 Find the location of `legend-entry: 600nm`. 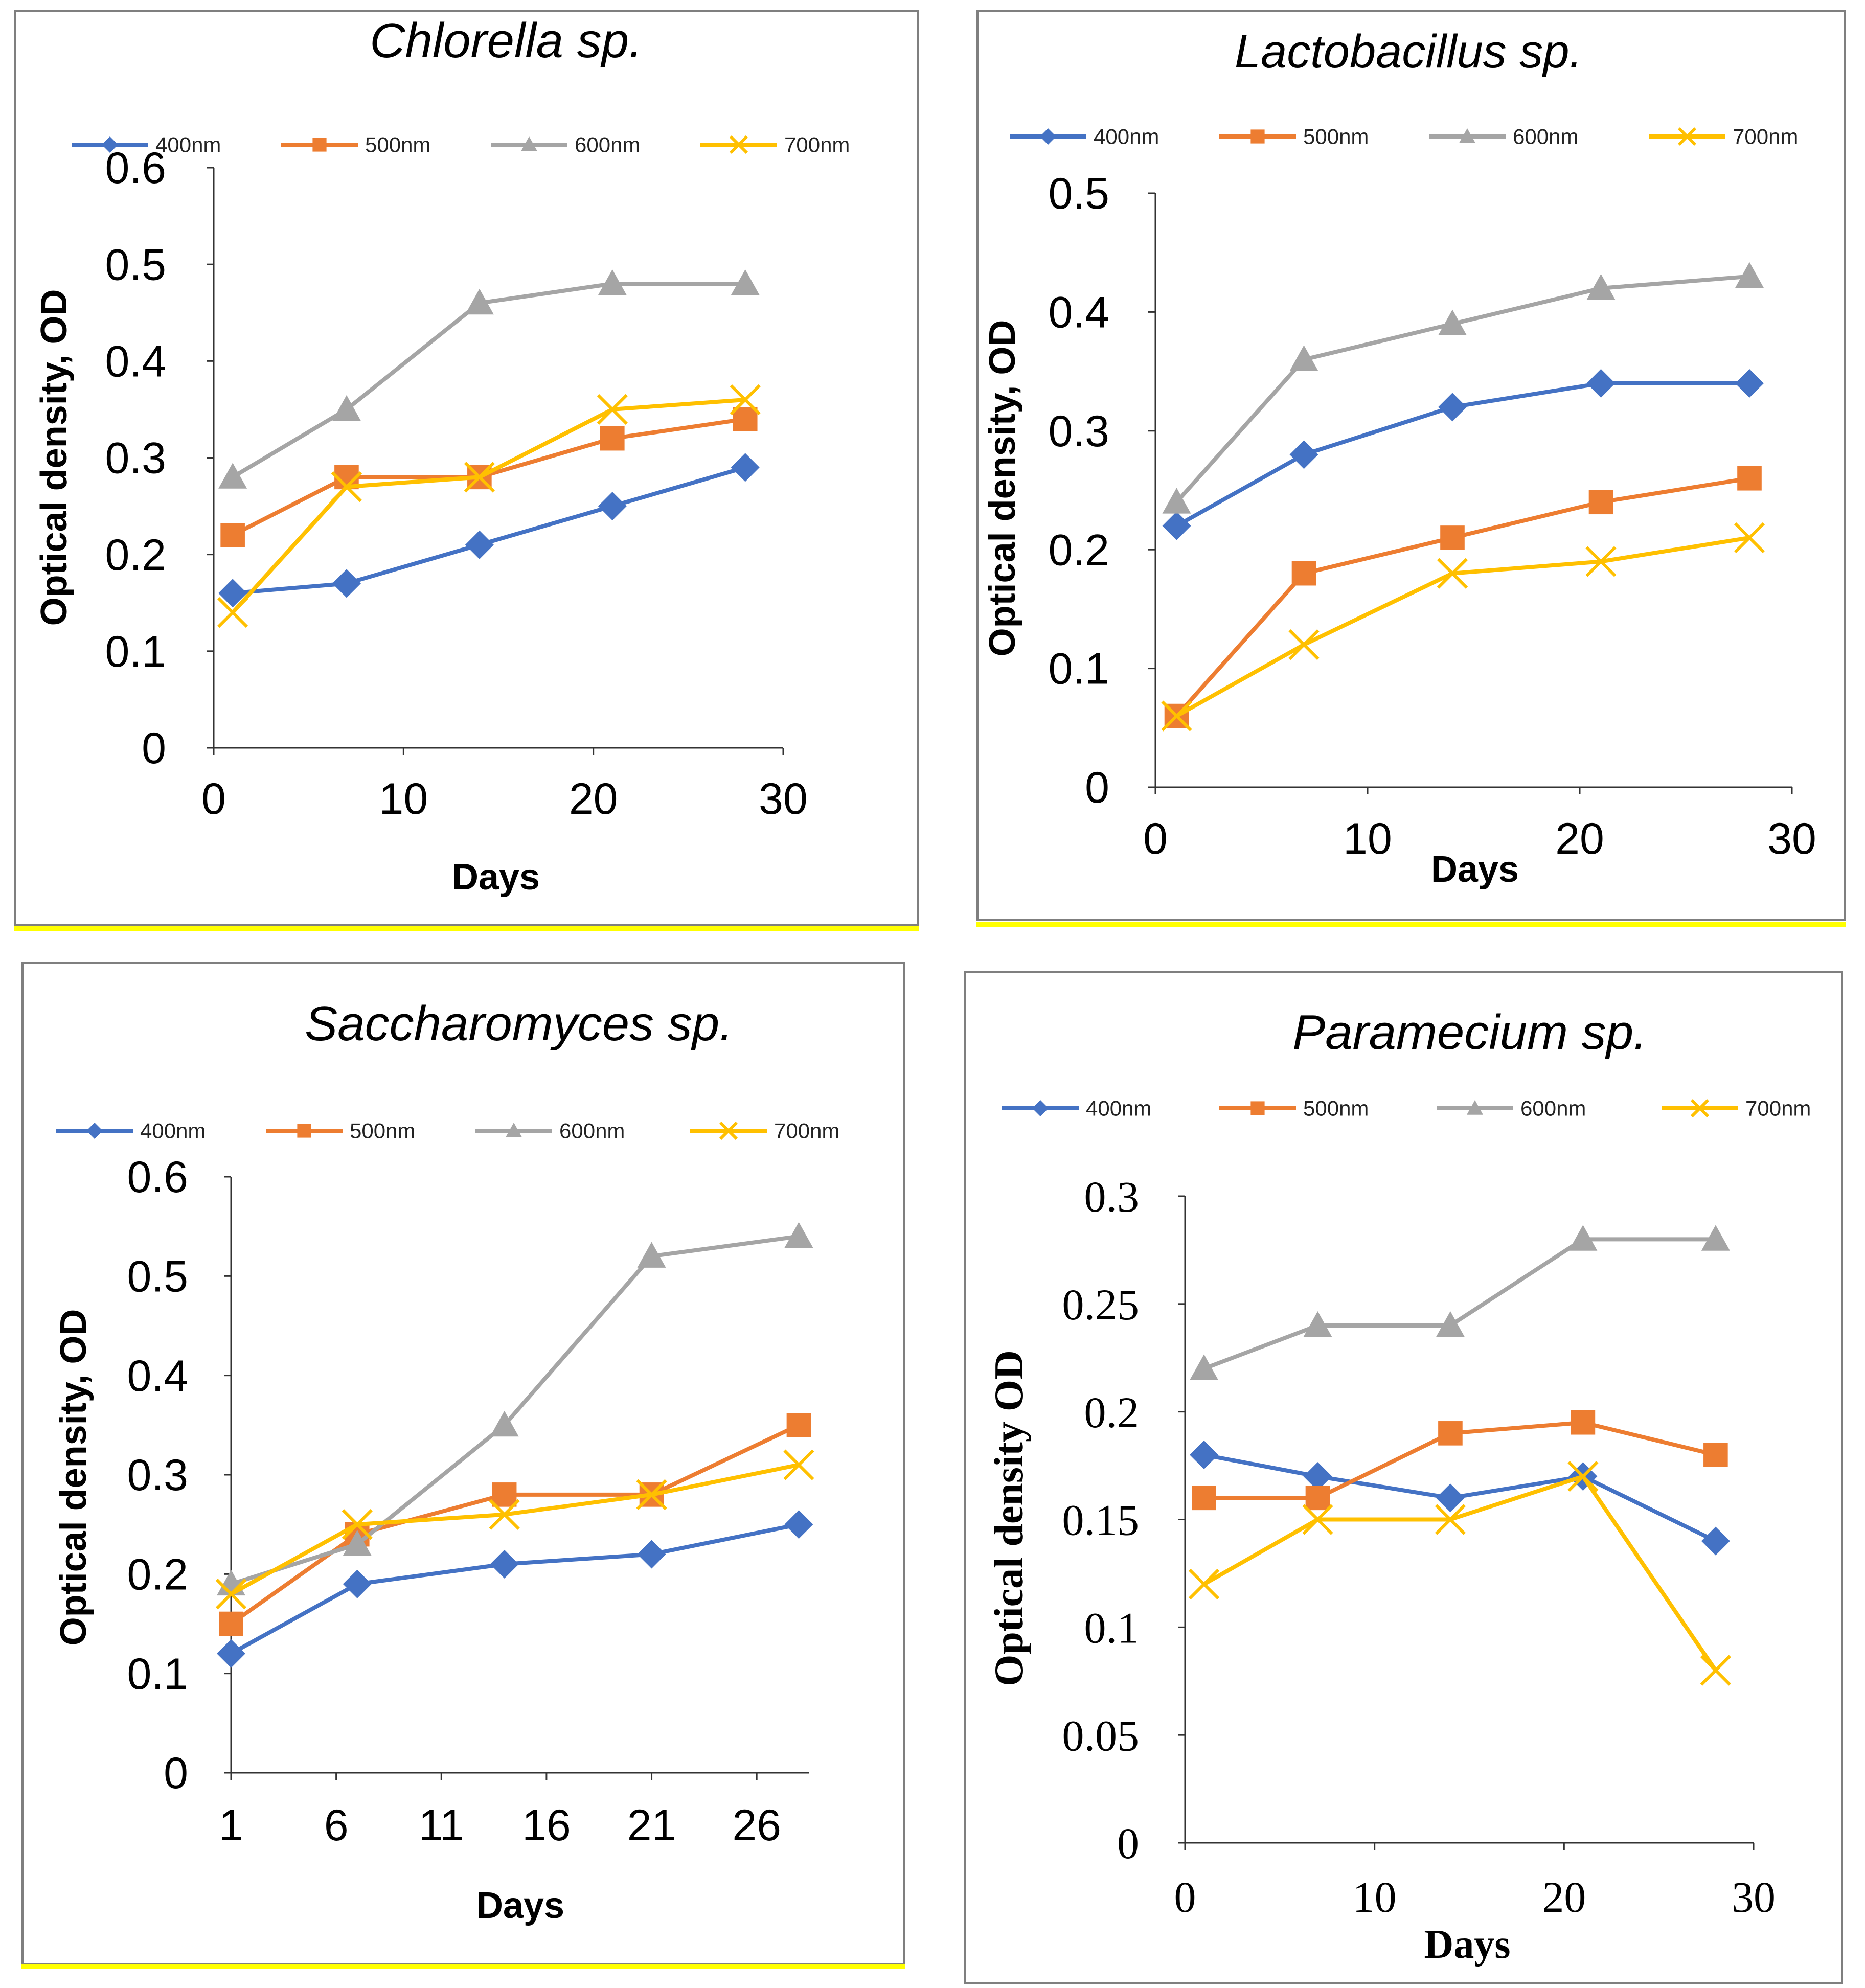

legend-entry: 600nm is located at coordinates (550, 1131).